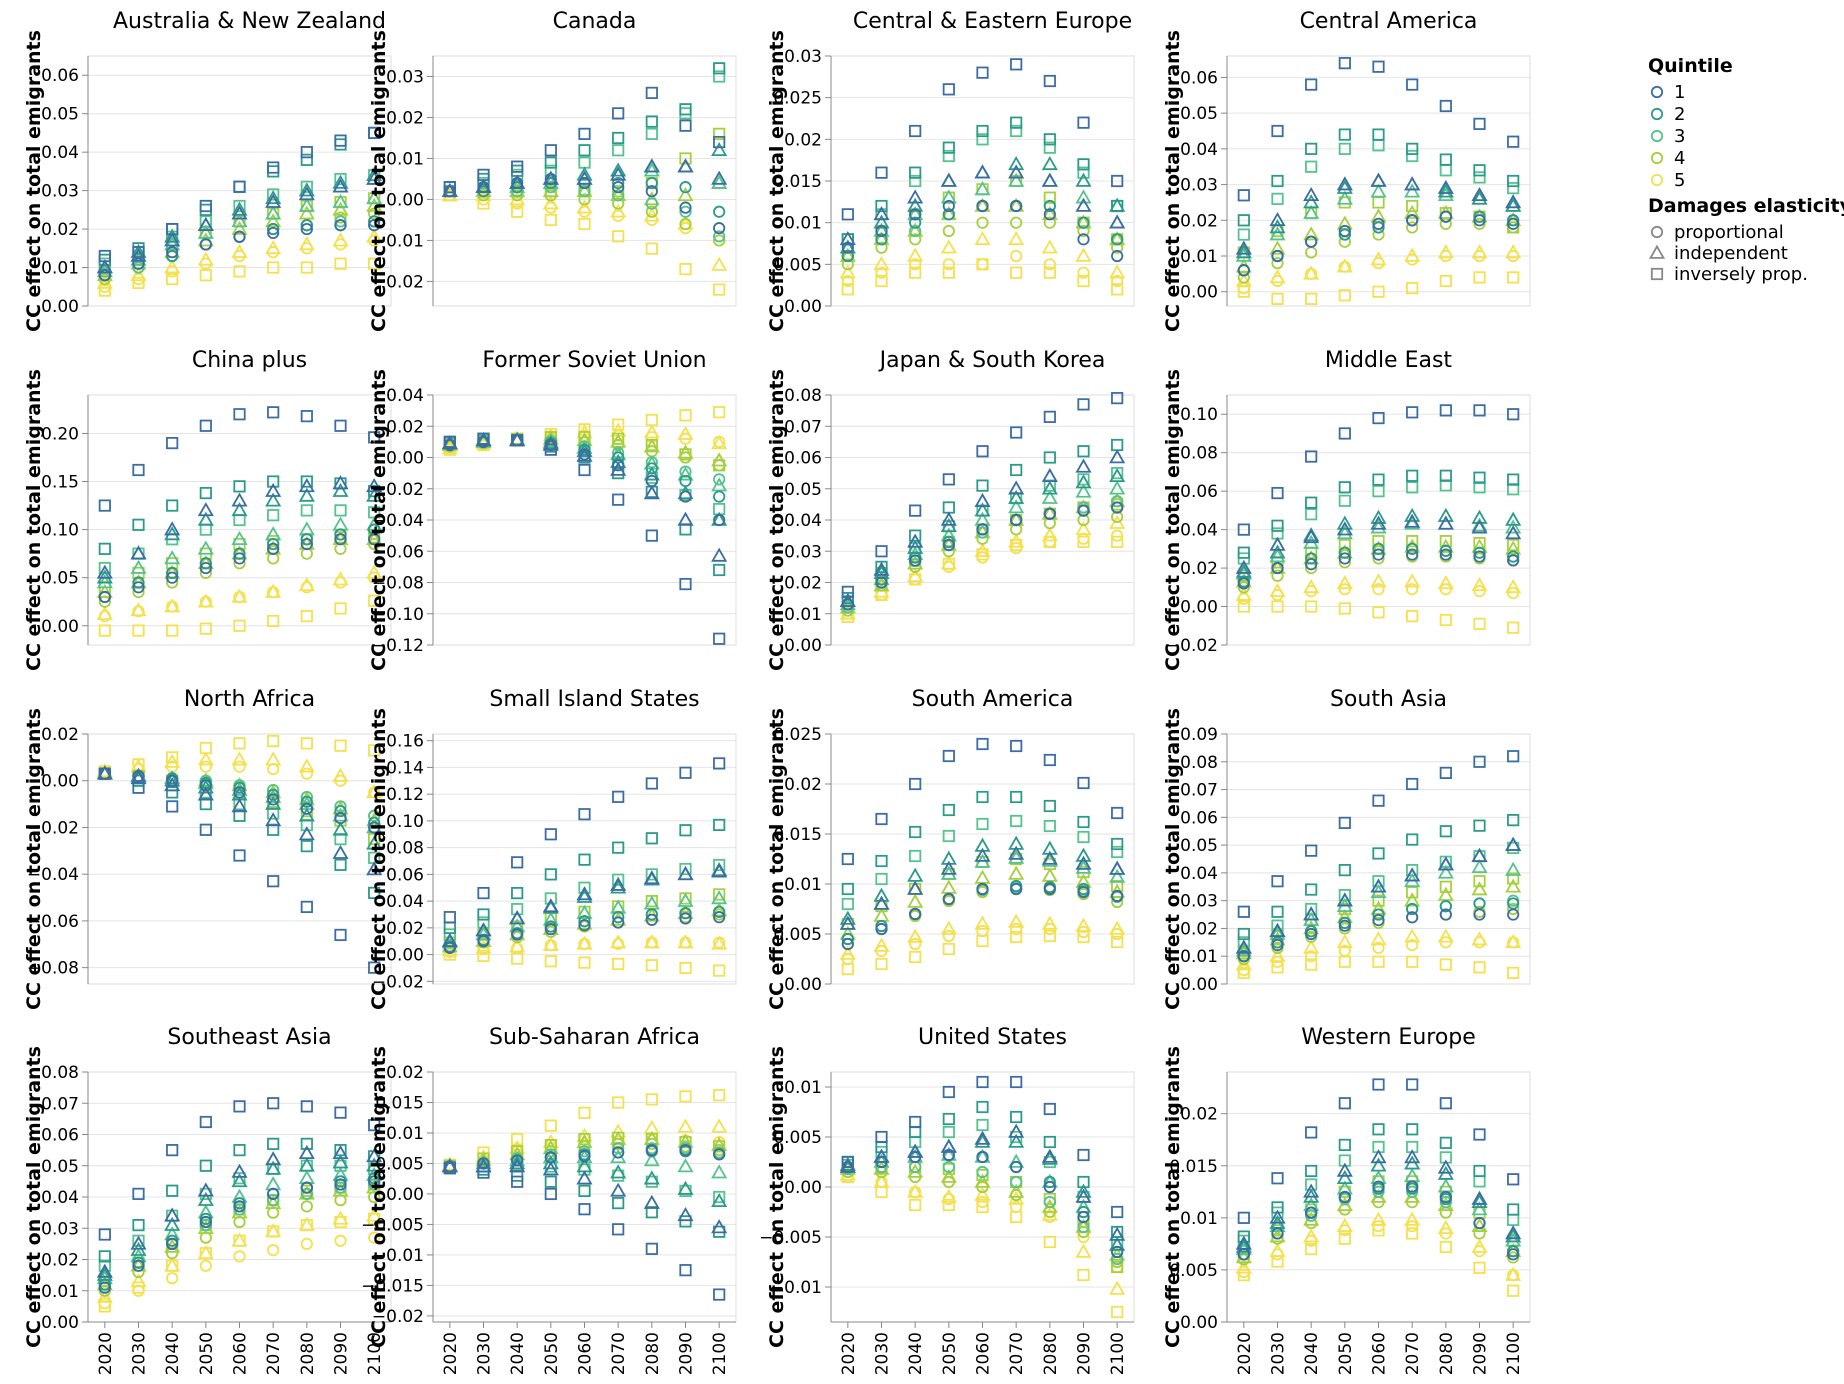 The height and width of the screenshot is (1384, 1844). I want to click on x-tick-label: 2040, so click(518, 1353).